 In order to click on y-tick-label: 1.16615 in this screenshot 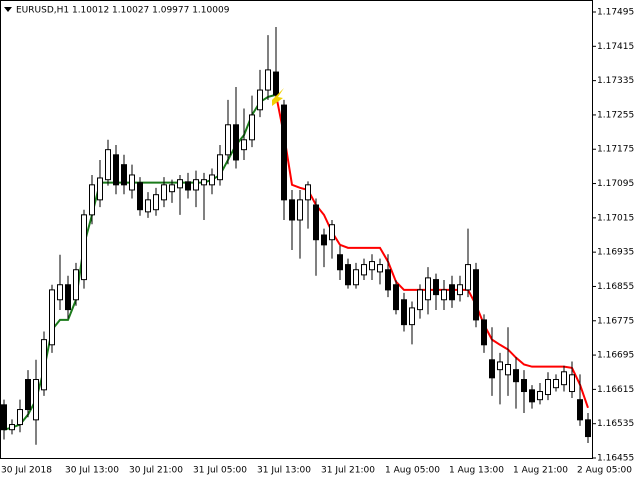, I will do `click(615, 390)`.